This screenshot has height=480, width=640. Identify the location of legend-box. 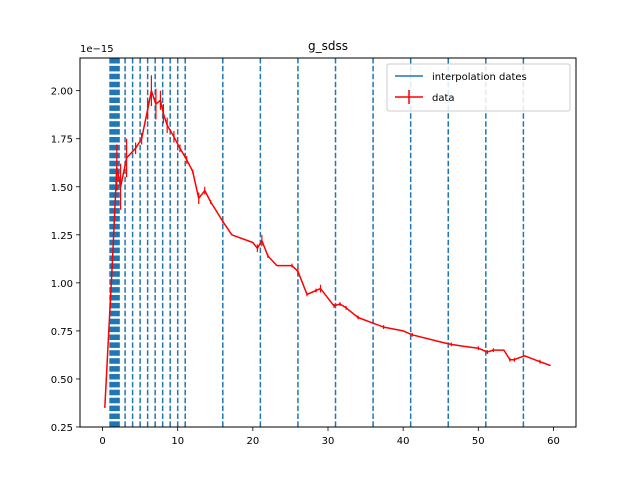
(478, 87).